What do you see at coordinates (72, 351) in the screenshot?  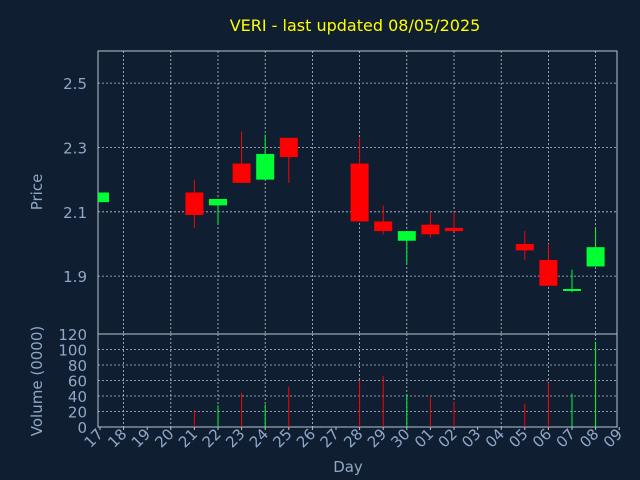 I see `volume-tick-label: 100` at bounding box center [72, 351].